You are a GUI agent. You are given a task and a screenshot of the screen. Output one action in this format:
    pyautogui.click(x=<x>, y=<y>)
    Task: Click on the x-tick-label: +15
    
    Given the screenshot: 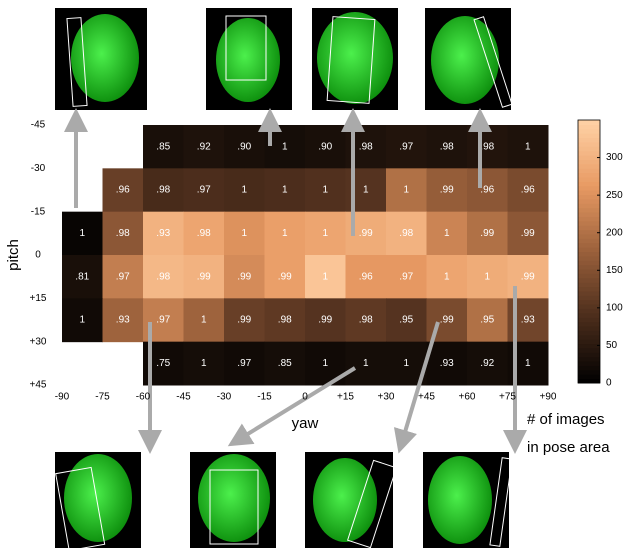 What is the action you would take?
    pyautogui.click(x=345, y=397)
    